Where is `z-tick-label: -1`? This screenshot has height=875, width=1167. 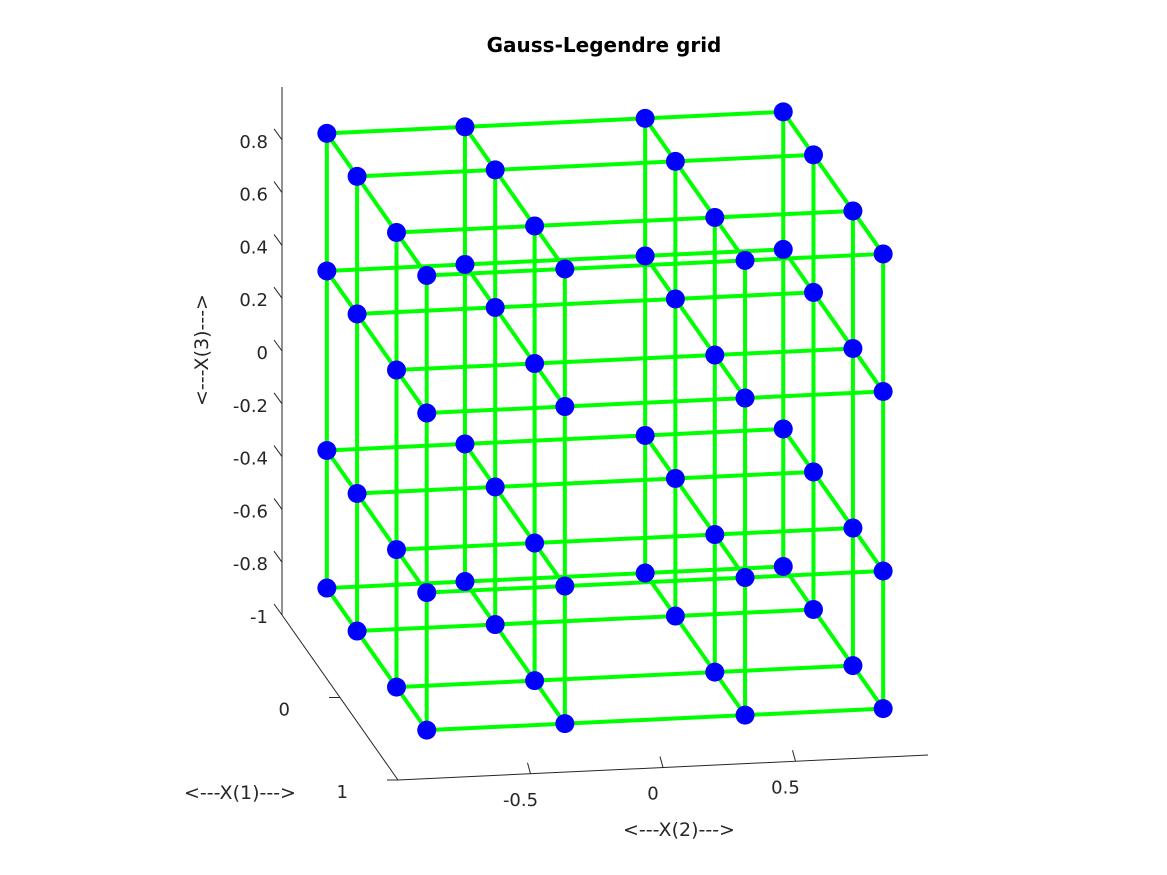
z-tick-label: -1 is located at coordinates (259, 617).